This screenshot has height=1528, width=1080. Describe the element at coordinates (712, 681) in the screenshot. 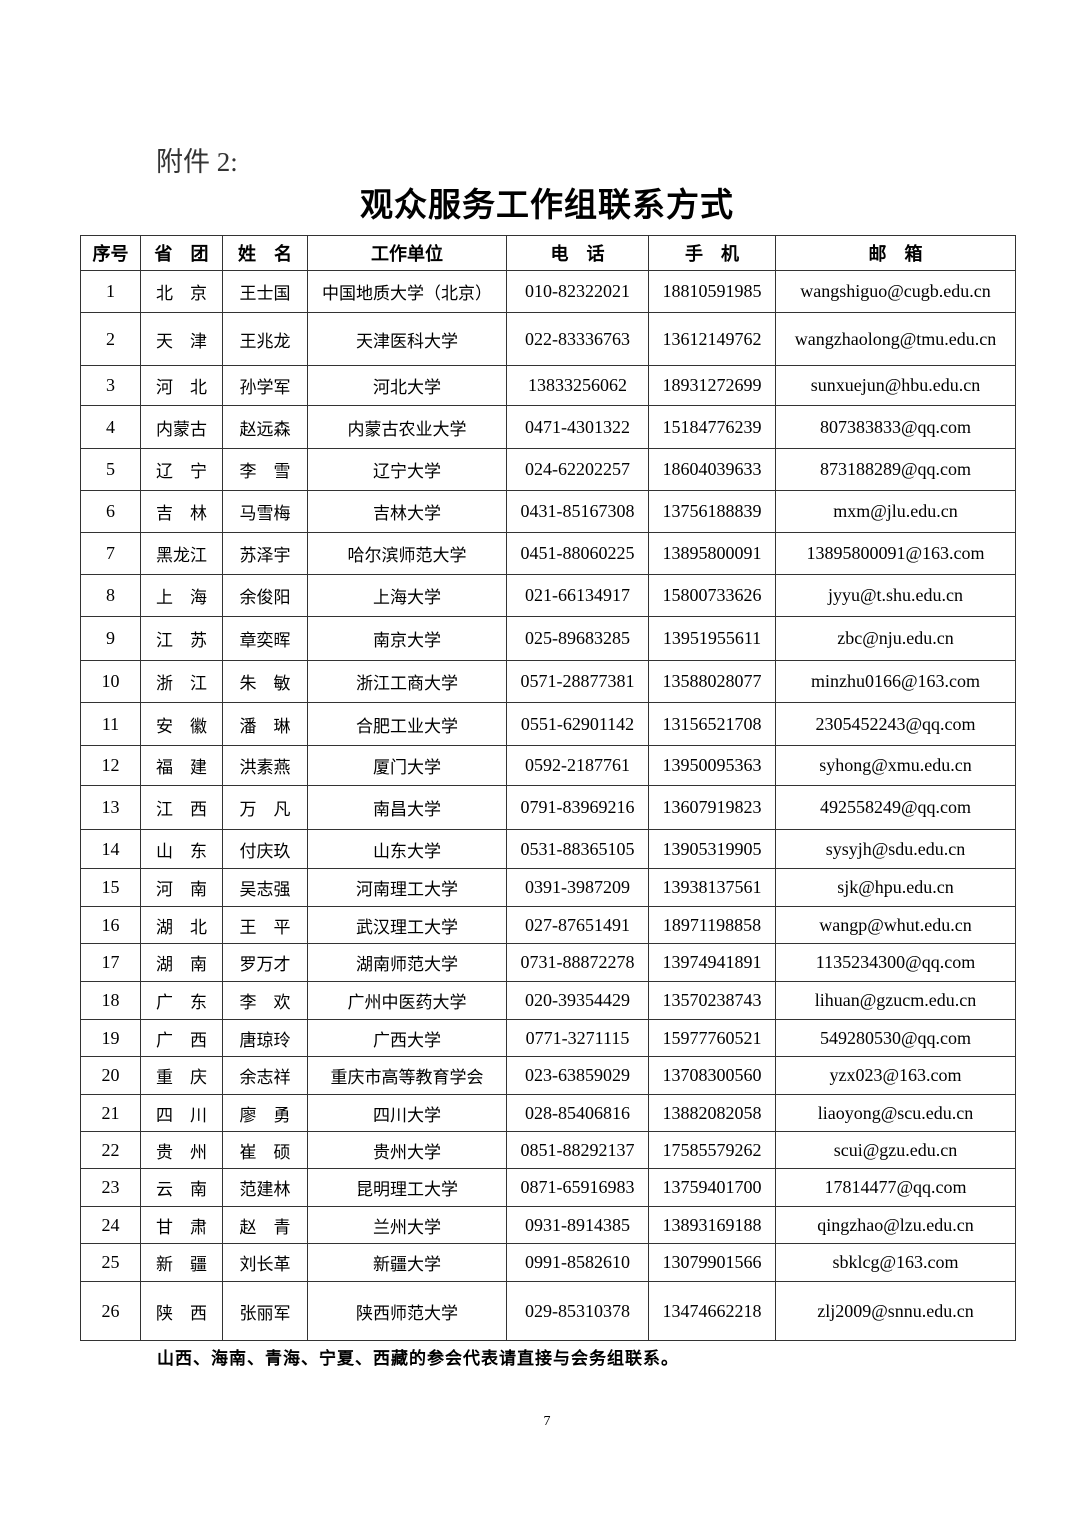

I see `cell-mobile: 13588028077` at that location.